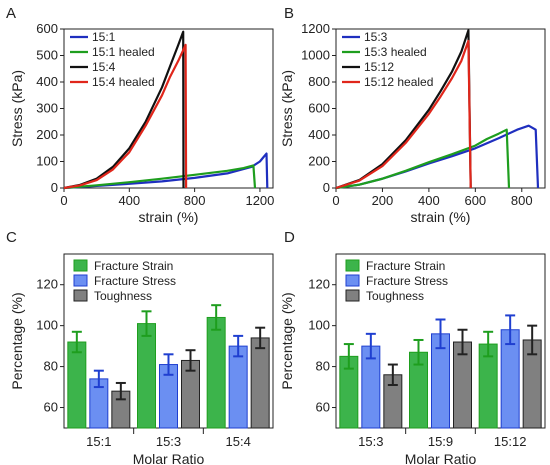 Image resolution: width=550 pixels, height=465 pixels. I want to click on x-tick-label: 200, so click(383, 200).